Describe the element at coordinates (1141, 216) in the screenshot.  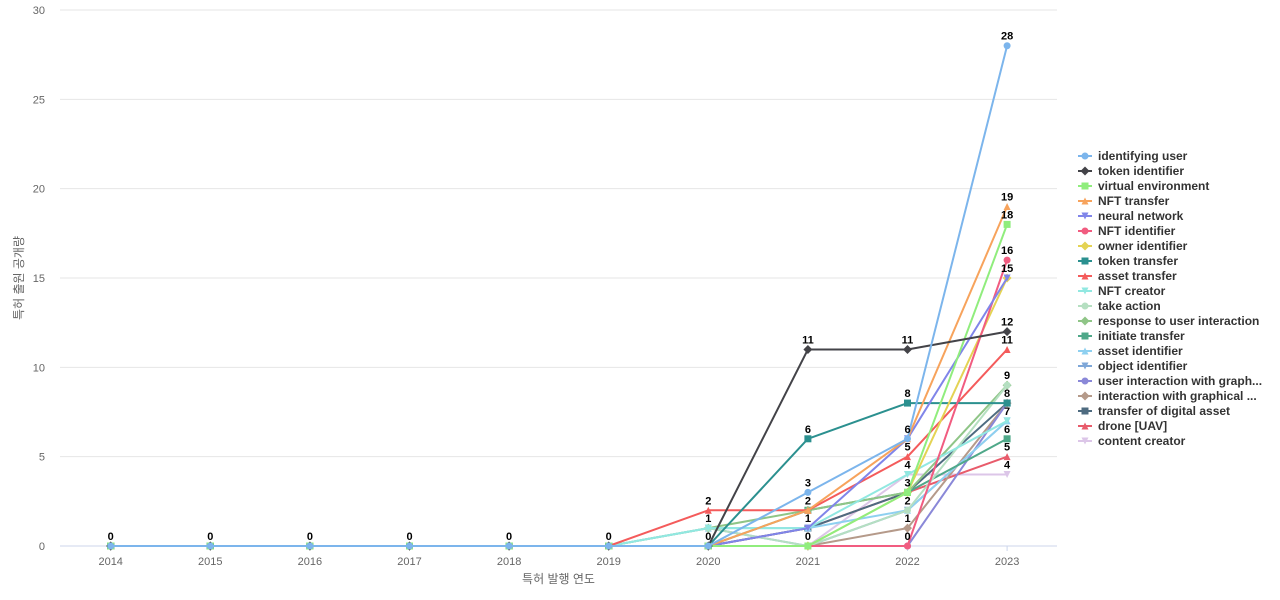
I see `legend-label: neural network` at that location.